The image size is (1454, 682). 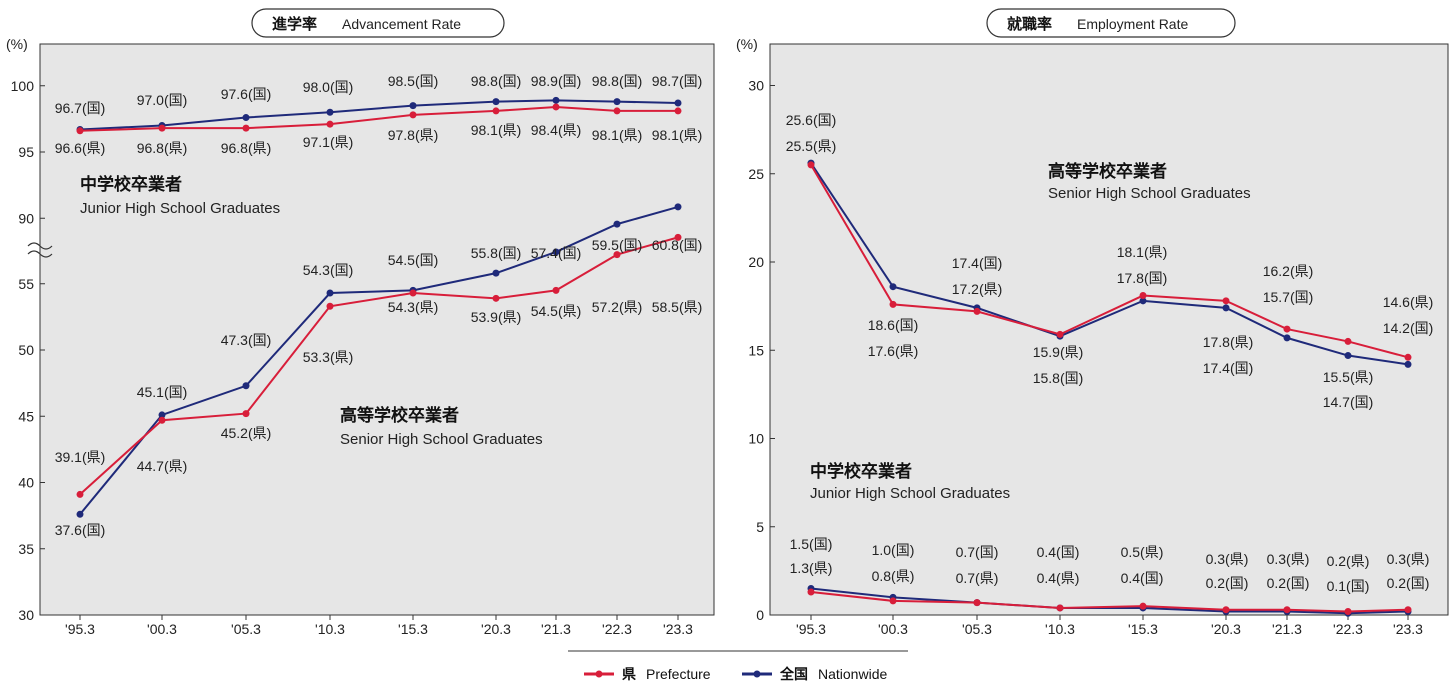 I want to click on legend: 県 Prefecture 全国 Nationwide, so click(x=738, y=666).